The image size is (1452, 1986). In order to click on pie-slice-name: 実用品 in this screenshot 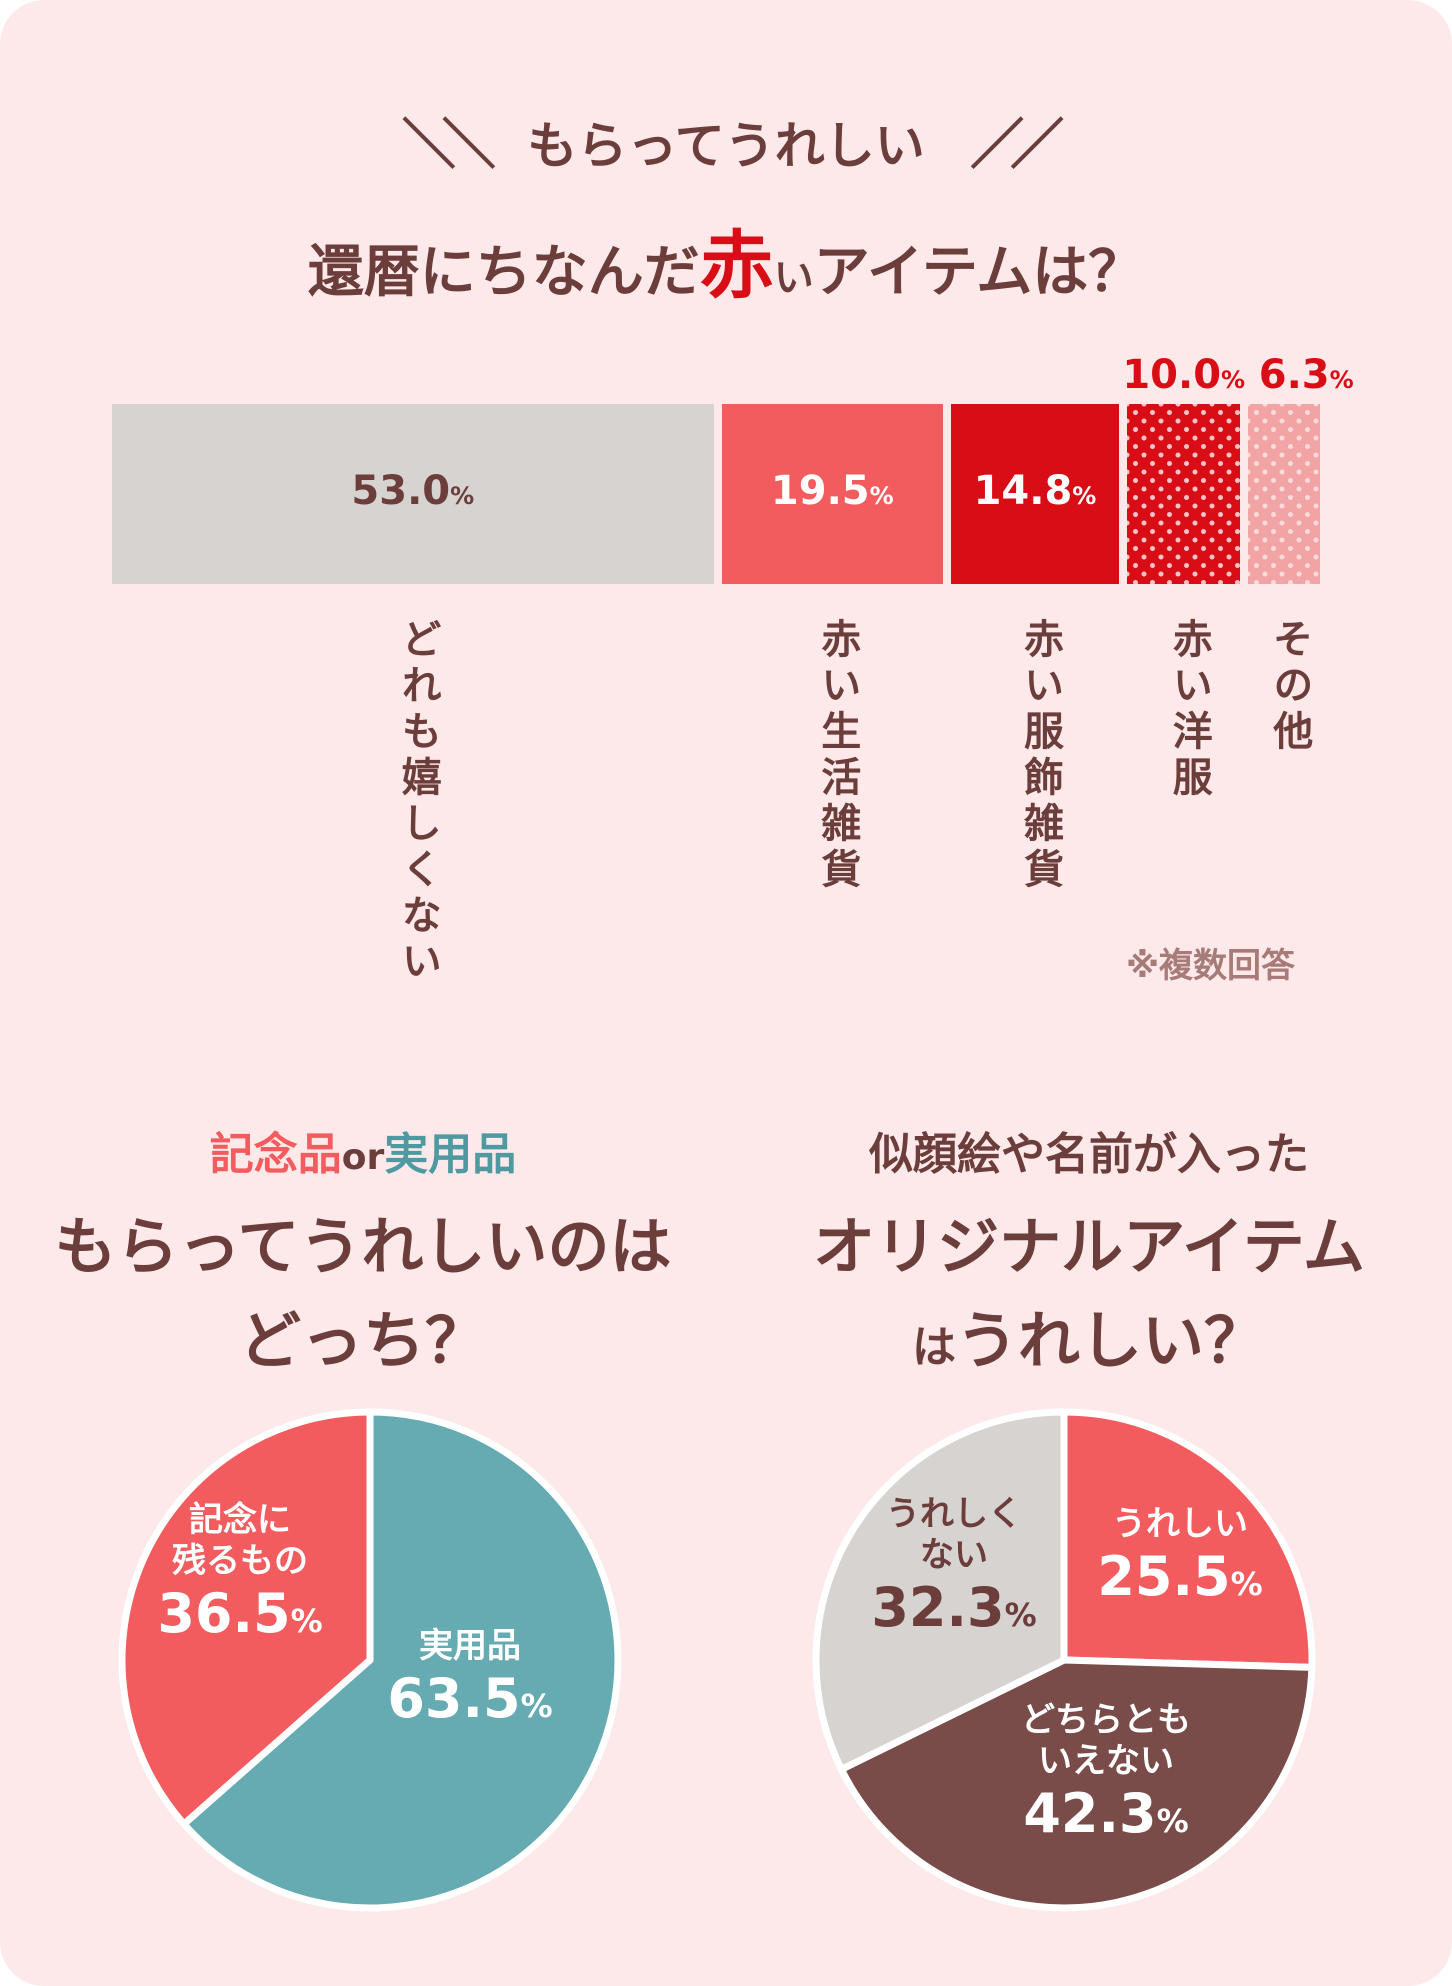, I will do `click(470, 1646)`.